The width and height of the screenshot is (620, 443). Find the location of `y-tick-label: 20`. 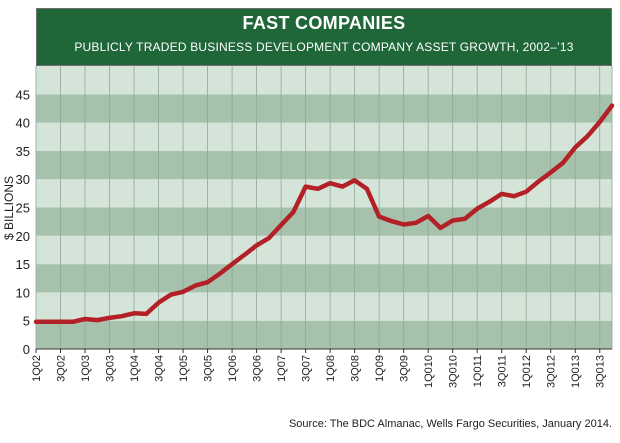

y-tick-label: 20 is located at coordinates (23, 236).